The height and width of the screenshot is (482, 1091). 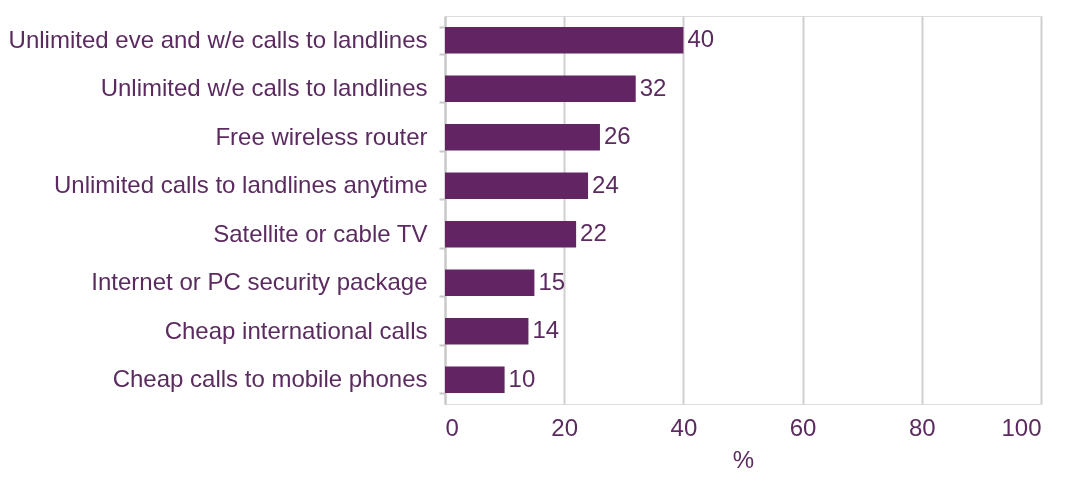 What do you see at coordinates (270, 379) in the screenshot?
I see `y-tick-label: Cheap calls to mobile phones` at bounding box center [270, 379].